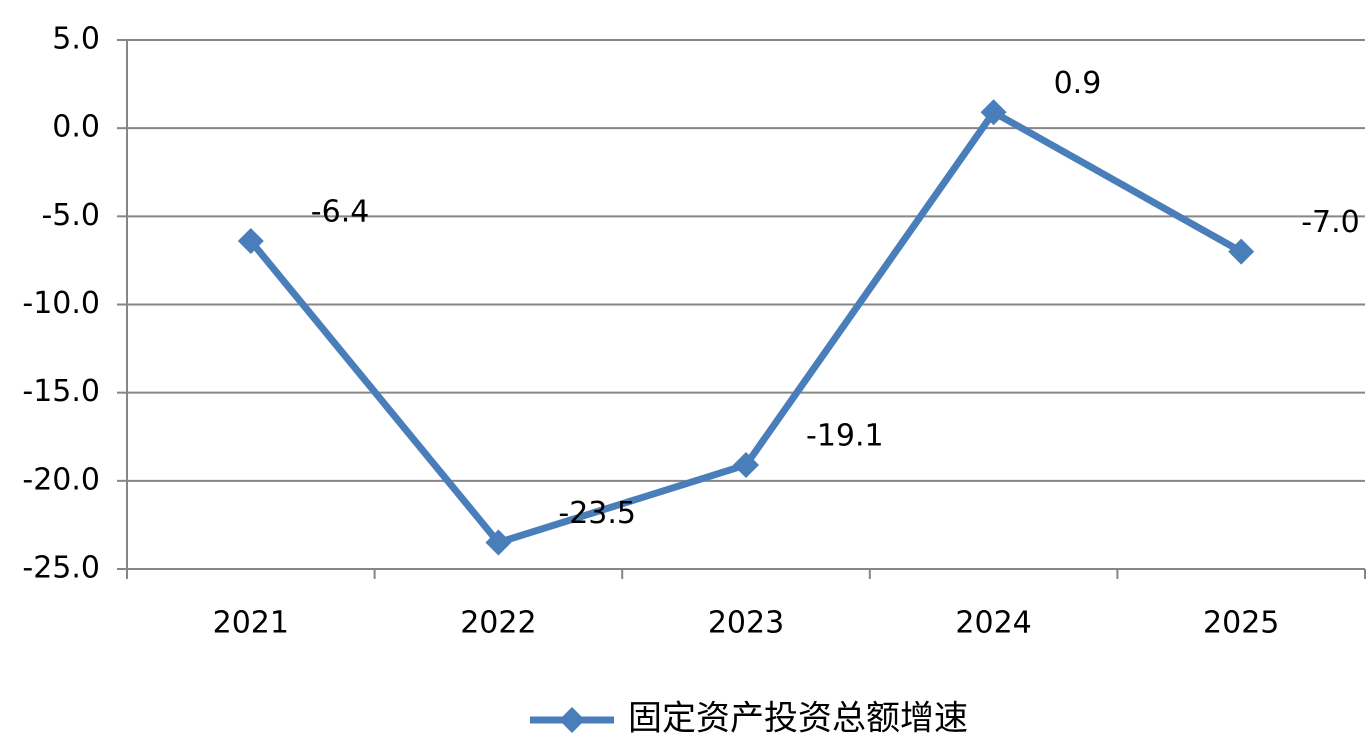  What do you see at coordinates (746, 623) in the screenshot?
I see `x-tick-label: 2023` at bounding box center [746, 623].